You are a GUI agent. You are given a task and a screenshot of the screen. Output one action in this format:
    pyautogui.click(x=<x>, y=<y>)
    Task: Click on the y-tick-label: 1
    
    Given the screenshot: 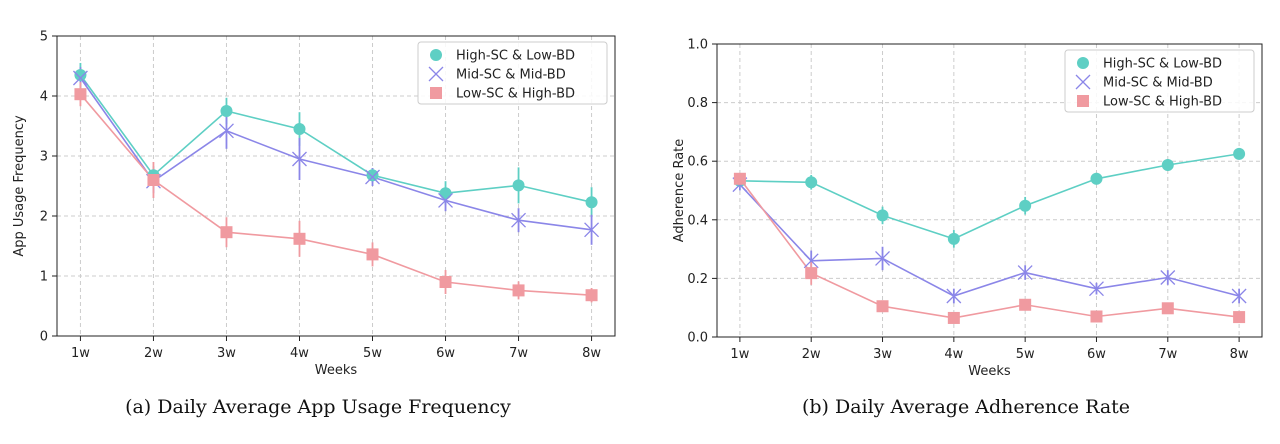 What is the action you would take?
    pyautogui.click(x=44, y=277)
    